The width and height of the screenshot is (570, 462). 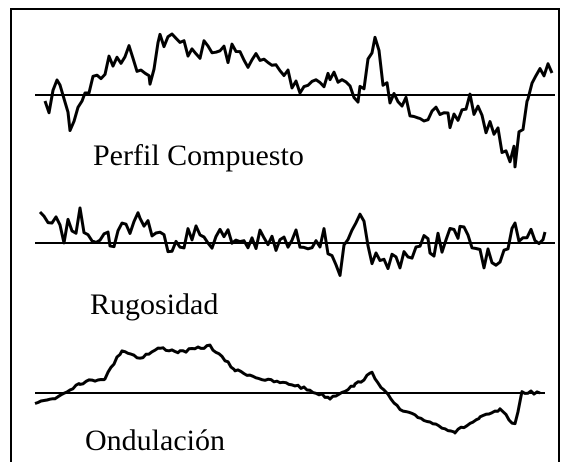 I want to click on profile-label: Ondulación, so click(x=155, y=440).